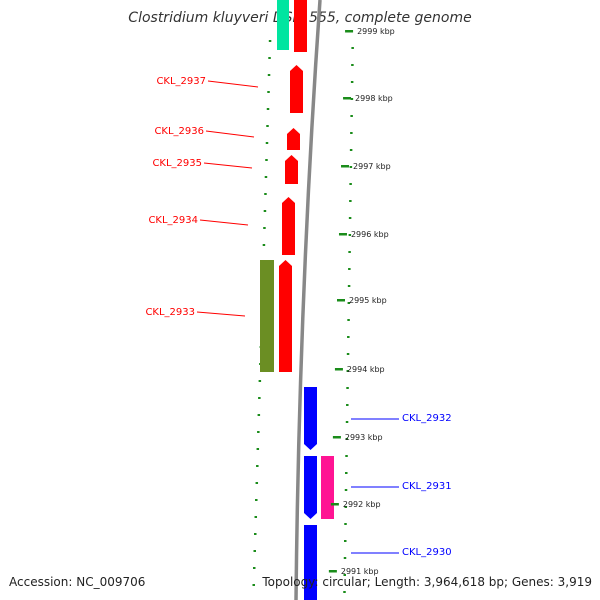 The image size is (600, 600). What do you see at coordinates (370, 234) in the screenshot?
I see `kbp-tick-label: 2996 kbp` at bounding box center [370, 234].